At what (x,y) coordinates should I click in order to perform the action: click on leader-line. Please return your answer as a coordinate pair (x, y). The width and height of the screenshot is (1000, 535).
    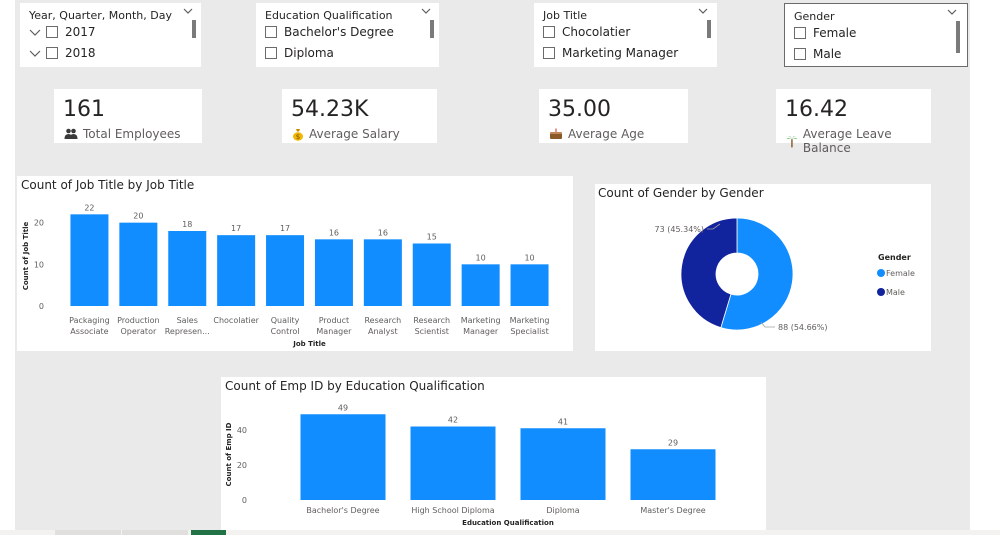
    Looking at the image, I should click on (767, 324).